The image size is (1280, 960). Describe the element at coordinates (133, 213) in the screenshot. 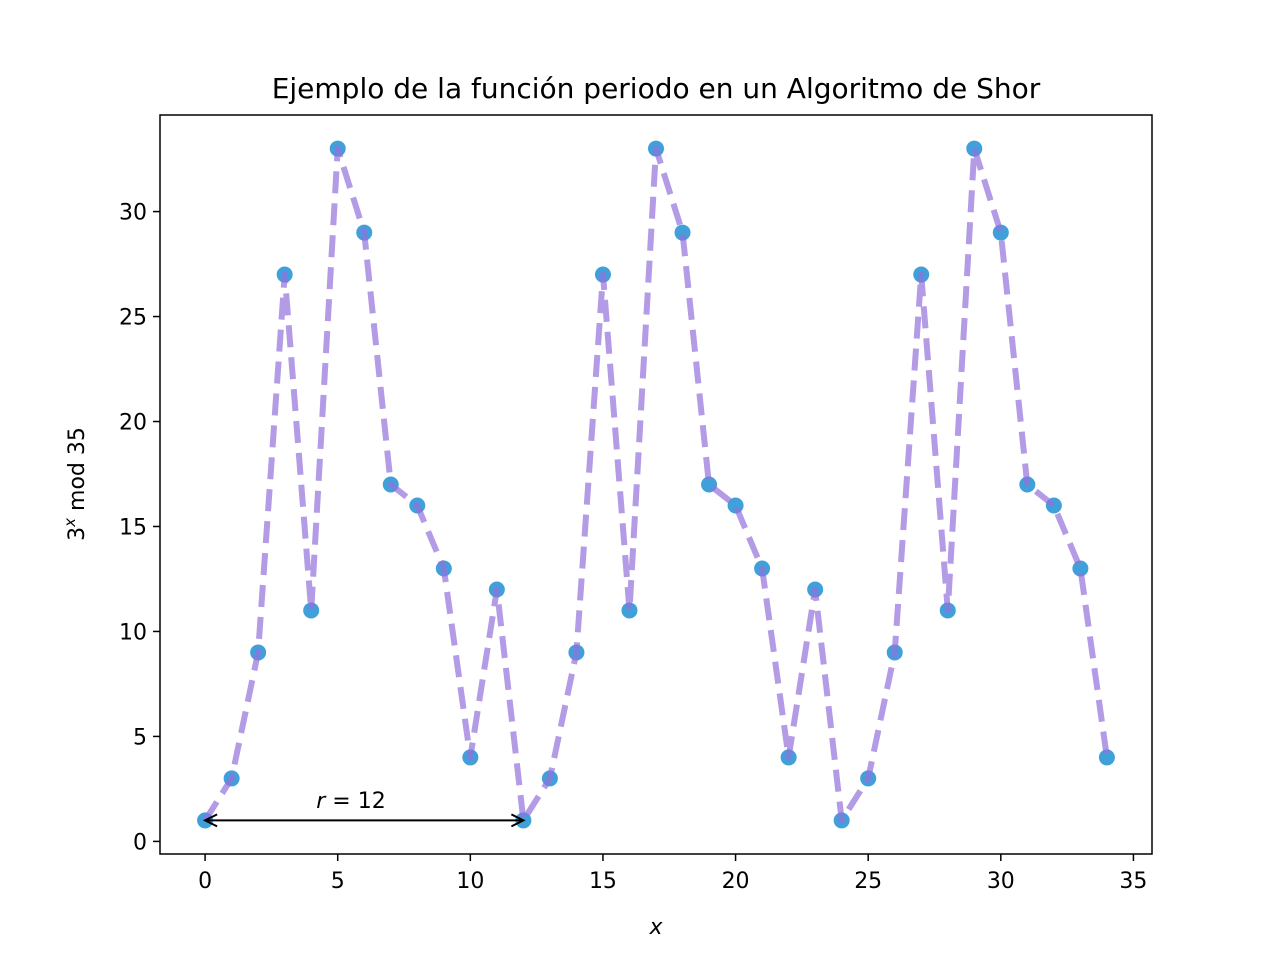

I see `y-tick-label: 30` at that location.